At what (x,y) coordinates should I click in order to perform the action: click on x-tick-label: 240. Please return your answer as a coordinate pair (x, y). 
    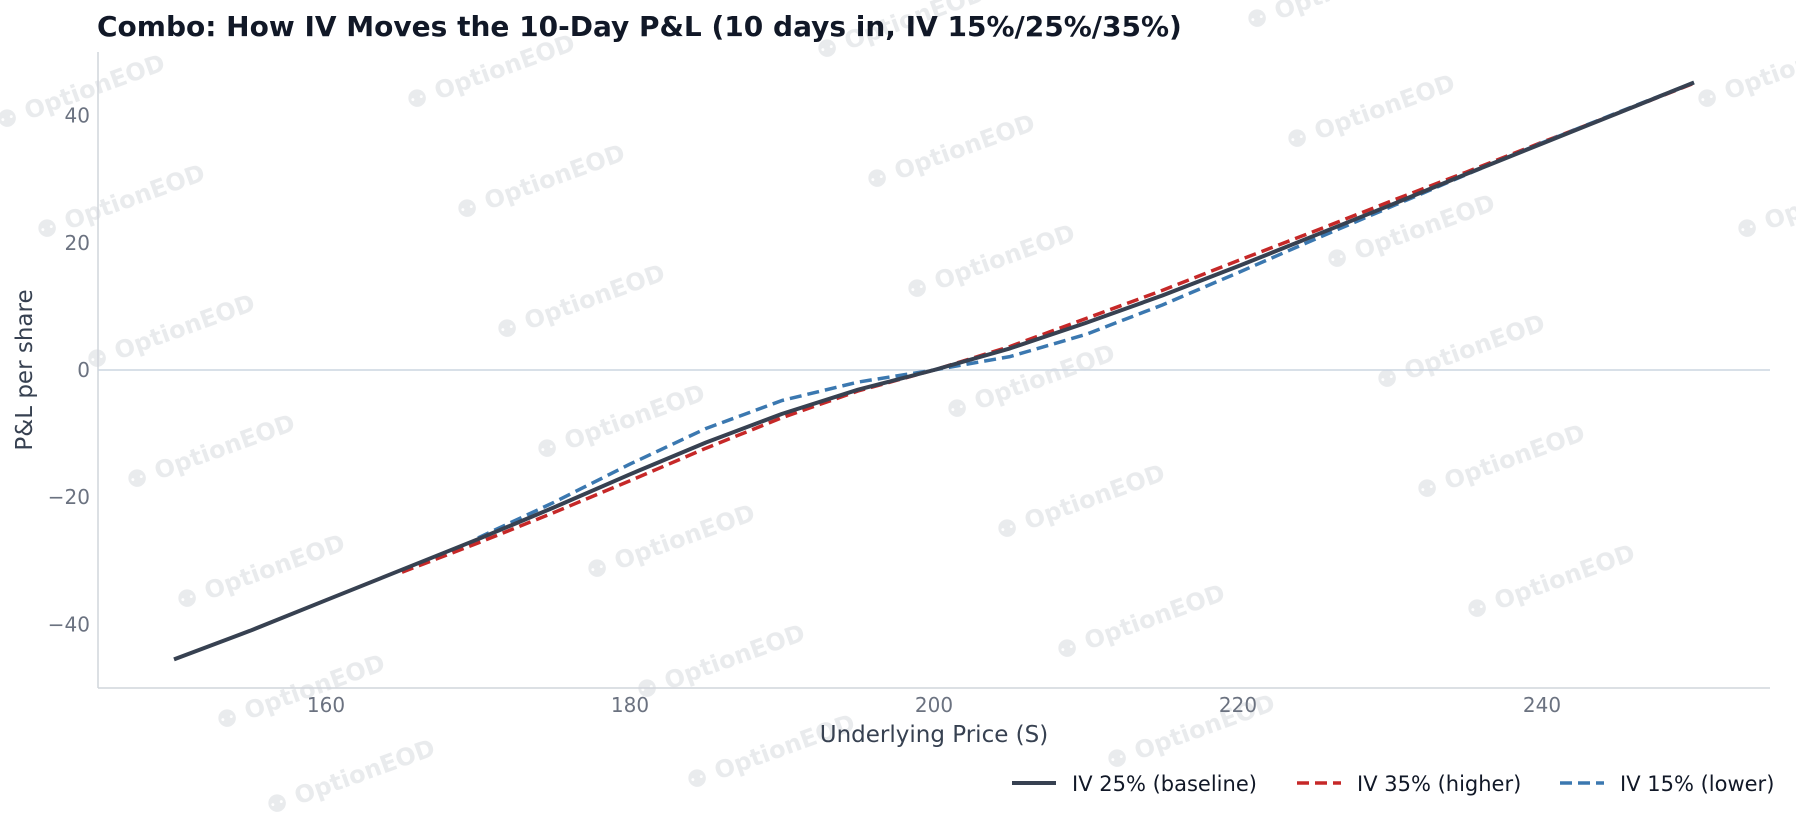
    Looking at the image, I should click on (1542, 705).